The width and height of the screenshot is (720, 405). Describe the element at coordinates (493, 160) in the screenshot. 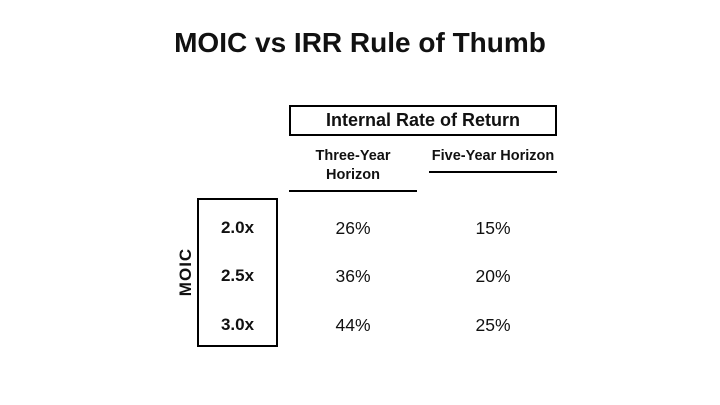

I see `column-header-five-year: Five-Year Horizon` at that location.